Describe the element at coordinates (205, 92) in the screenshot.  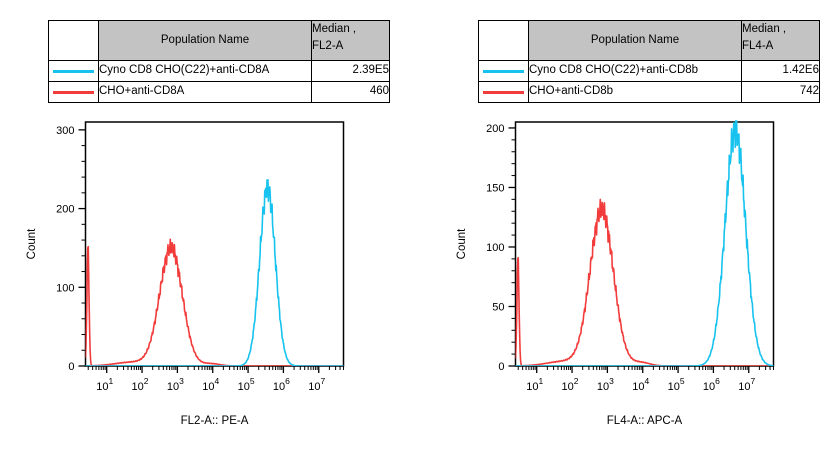
I see `population-name: CHO+anti-CD8A` at that location.